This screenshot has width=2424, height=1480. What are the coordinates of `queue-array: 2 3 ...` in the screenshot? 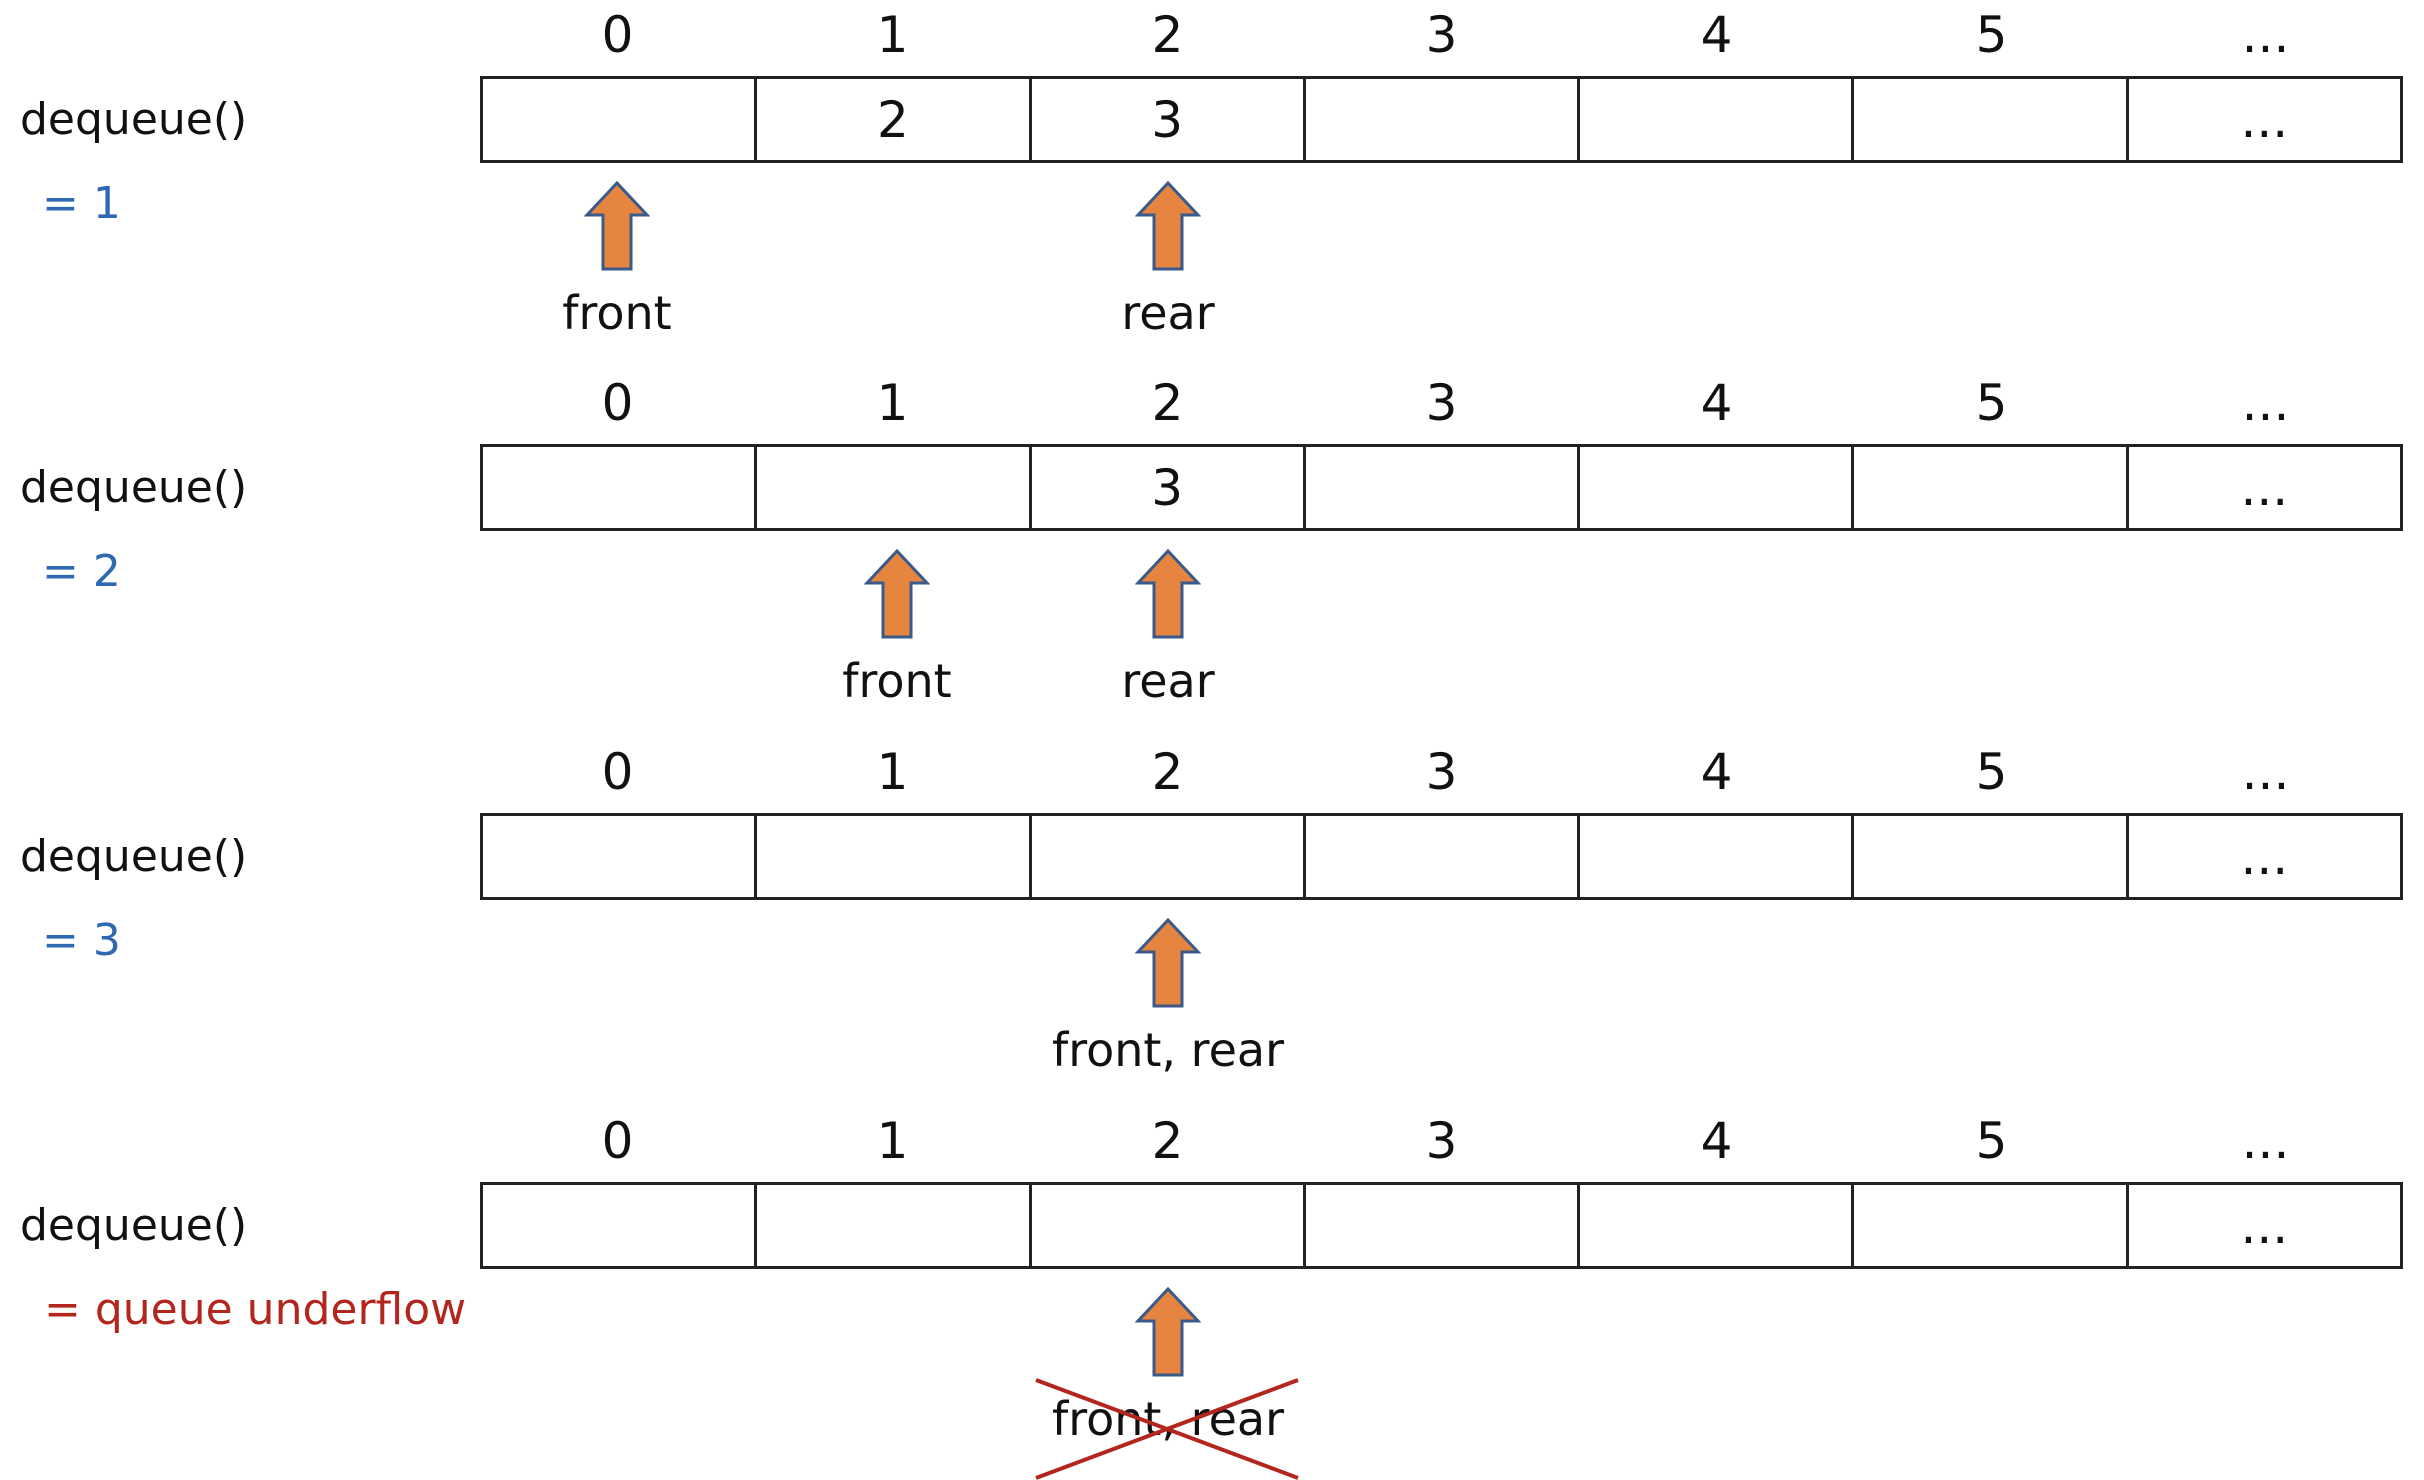 It's located at (1441, 119).